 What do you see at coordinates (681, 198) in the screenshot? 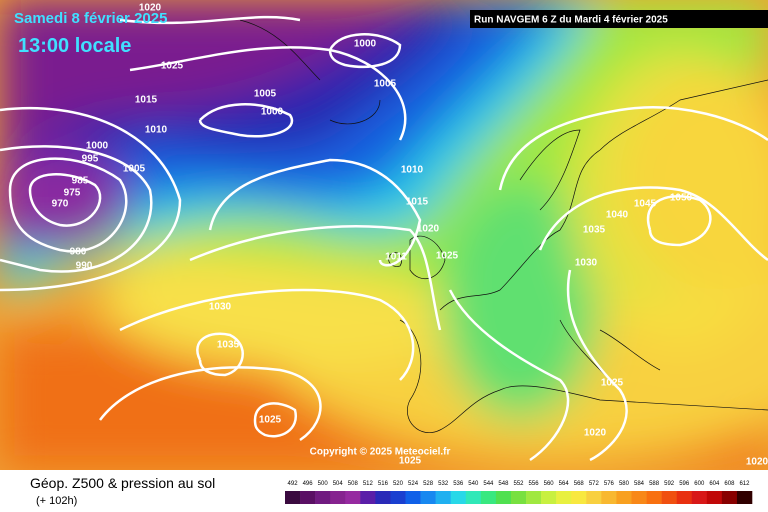
I see `isobar-label: 1050` at bounding box center [681, 198].